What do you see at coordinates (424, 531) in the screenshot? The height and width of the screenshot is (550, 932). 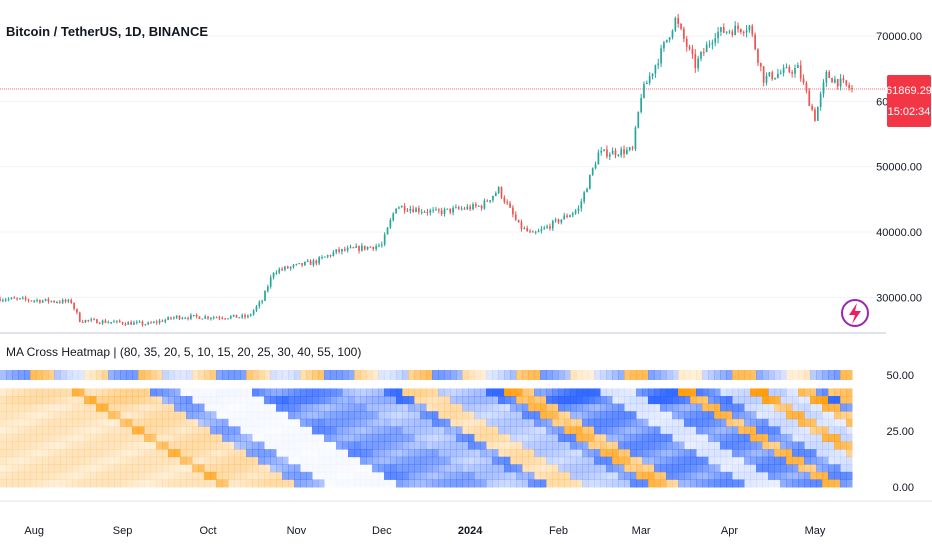 I see `time-axis: Aug Sep Oct Nov Dec 2024 Feb Mar Apr May` at bounding box center [424, 531].